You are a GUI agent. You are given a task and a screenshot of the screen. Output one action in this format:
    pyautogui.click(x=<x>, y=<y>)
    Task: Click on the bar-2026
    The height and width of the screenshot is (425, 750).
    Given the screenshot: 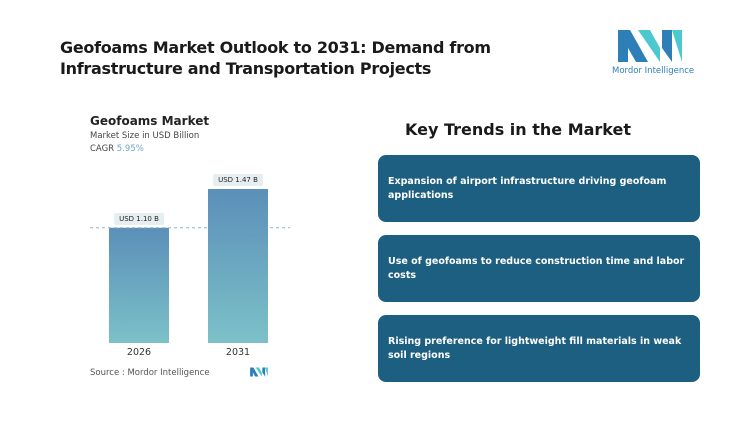 What is the action you would take?
    pyautogui.click(x=139, y=285)
    